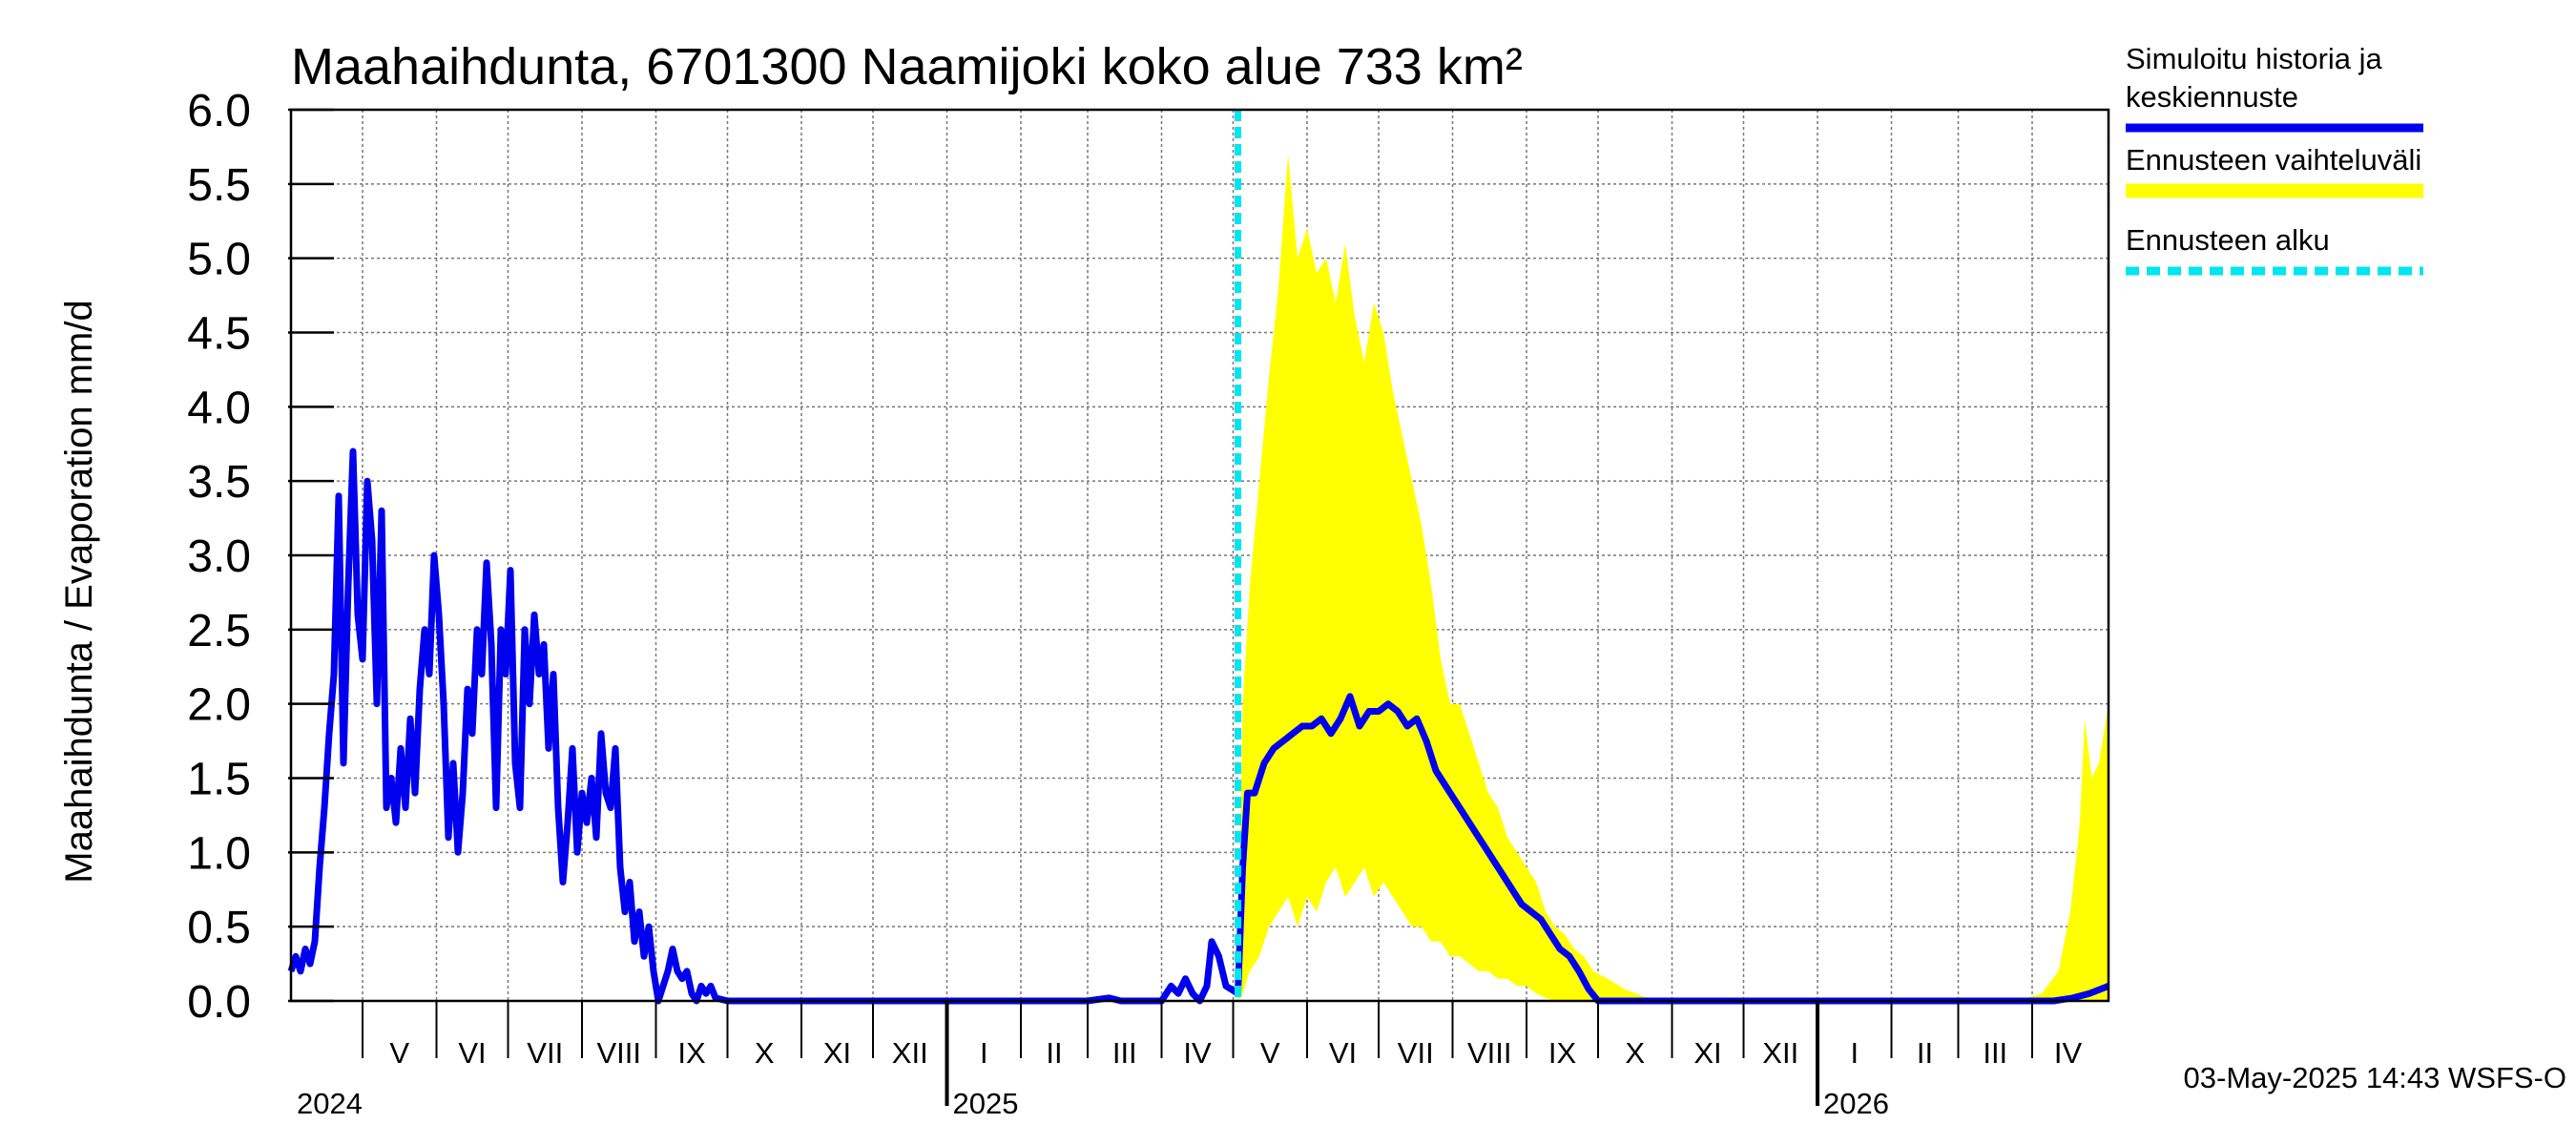 Image resolution: width=2576 pixels, height=1145 pixels. Describe the element at coordinates (260, 557) in the screenshot. I see `y-axis: 0.0 0.5 1.0 1.5 2.0 2.5 3.0 3.5 4.0 4.5 5.0 5.5 6.0` at that location.